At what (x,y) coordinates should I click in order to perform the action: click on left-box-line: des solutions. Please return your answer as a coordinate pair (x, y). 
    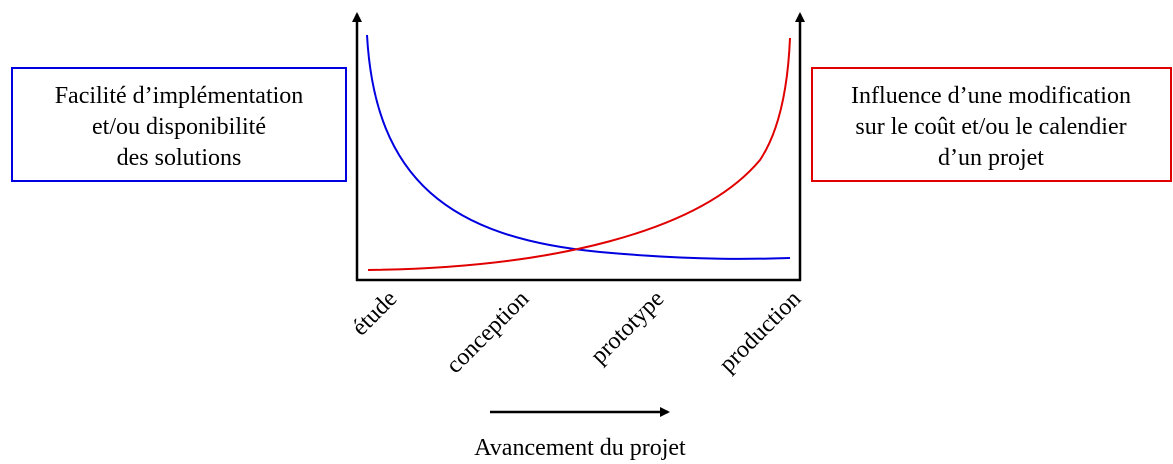
    Looking at the image, I should click on (179, 158).